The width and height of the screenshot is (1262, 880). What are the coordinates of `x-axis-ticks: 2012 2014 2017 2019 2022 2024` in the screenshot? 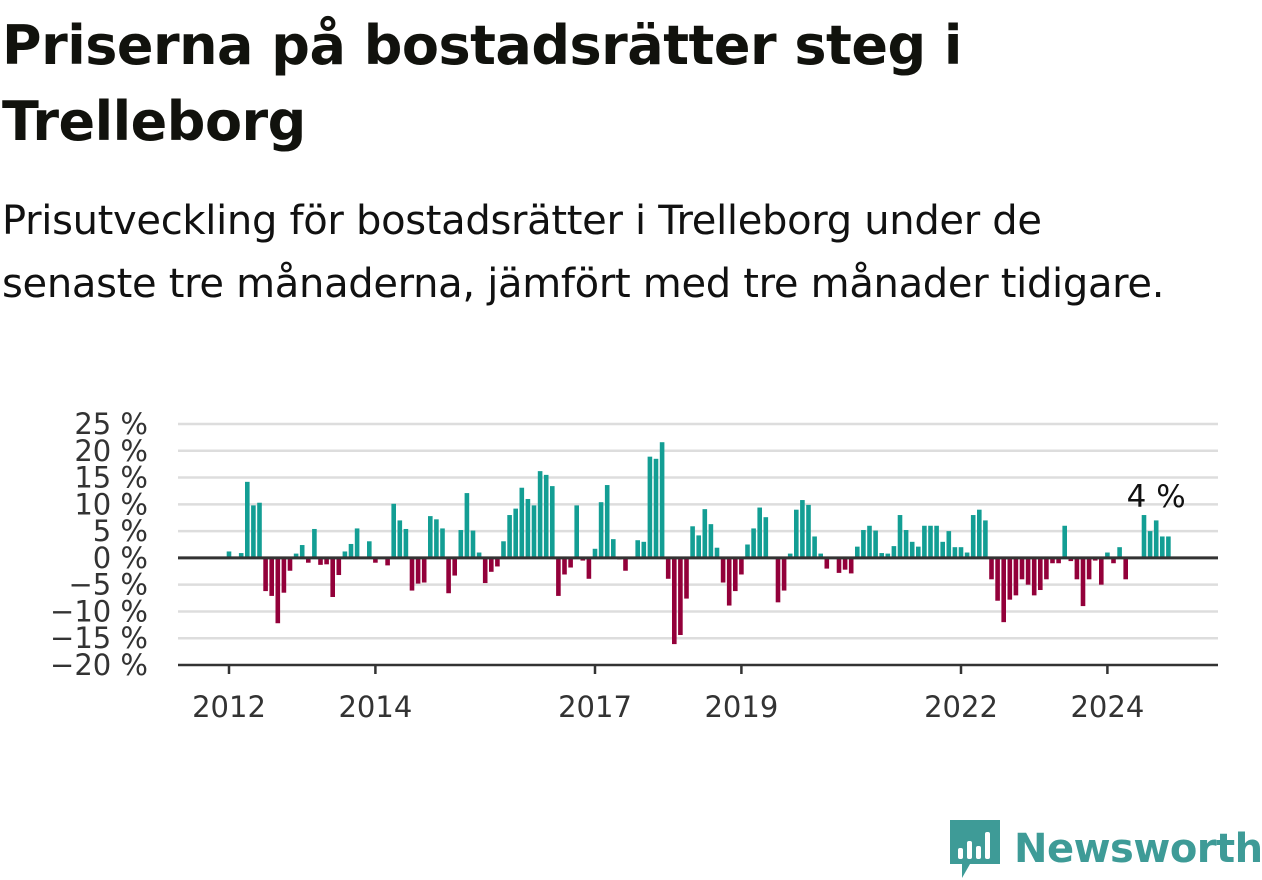 It's located at (668, 694).